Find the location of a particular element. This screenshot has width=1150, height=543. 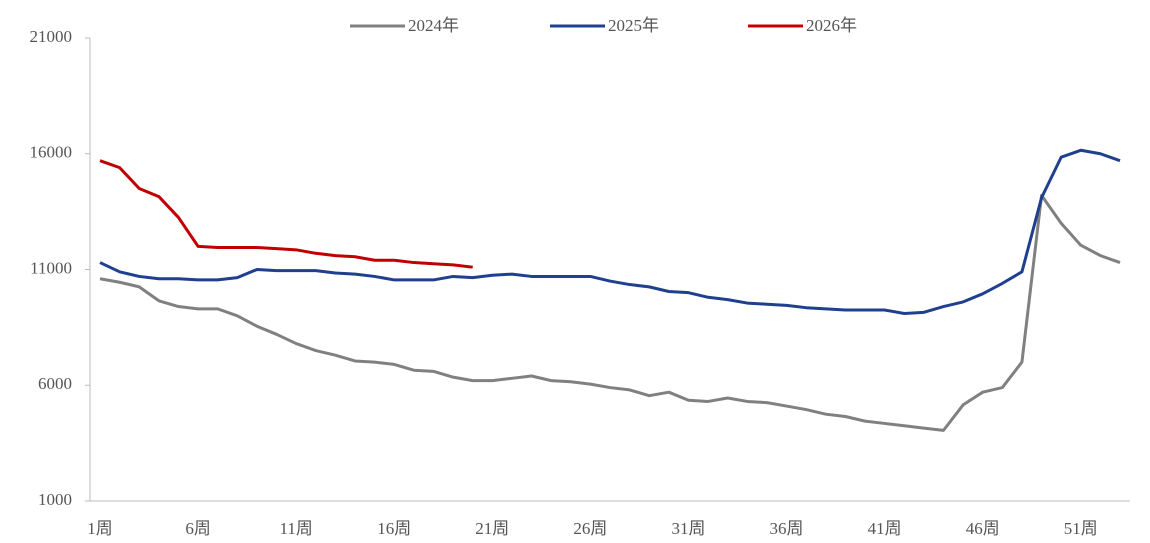

legend-label: 2025年 is located at coordinates (633, 25).